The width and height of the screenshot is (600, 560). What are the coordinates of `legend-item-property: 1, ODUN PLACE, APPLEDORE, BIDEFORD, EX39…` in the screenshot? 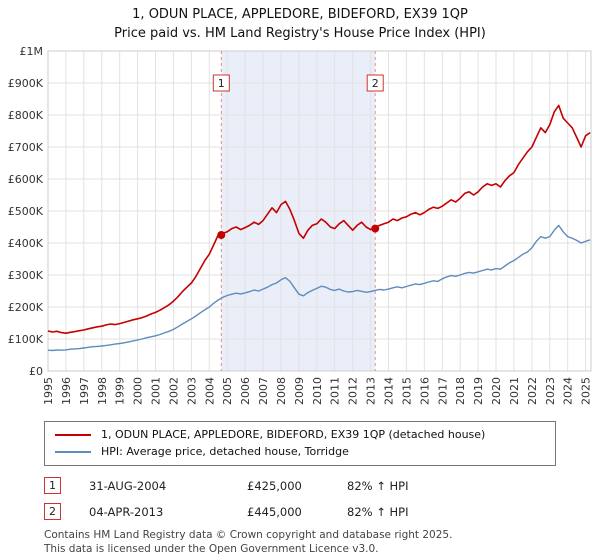 It's located at (300, 434).